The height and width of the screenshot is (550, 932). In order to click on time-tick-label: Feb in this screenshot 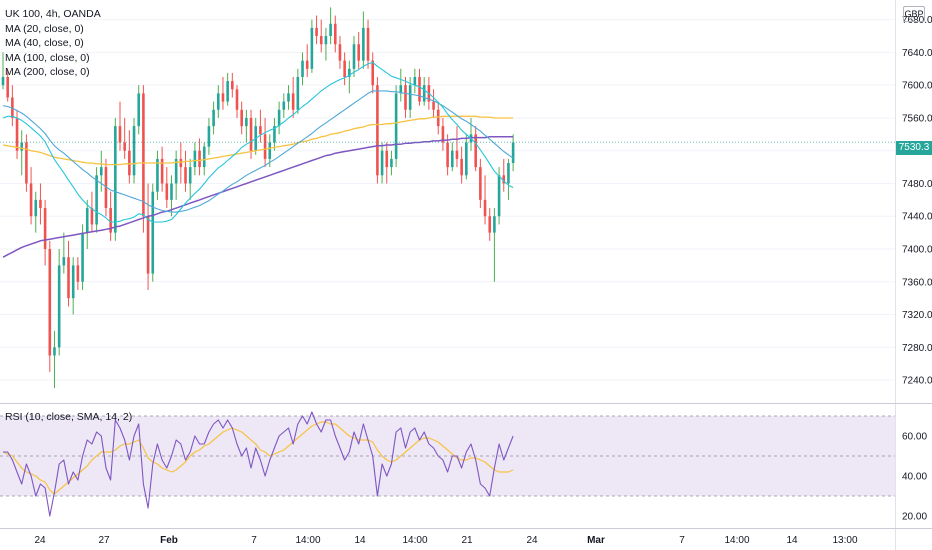, I will do `click(169, 540)`.